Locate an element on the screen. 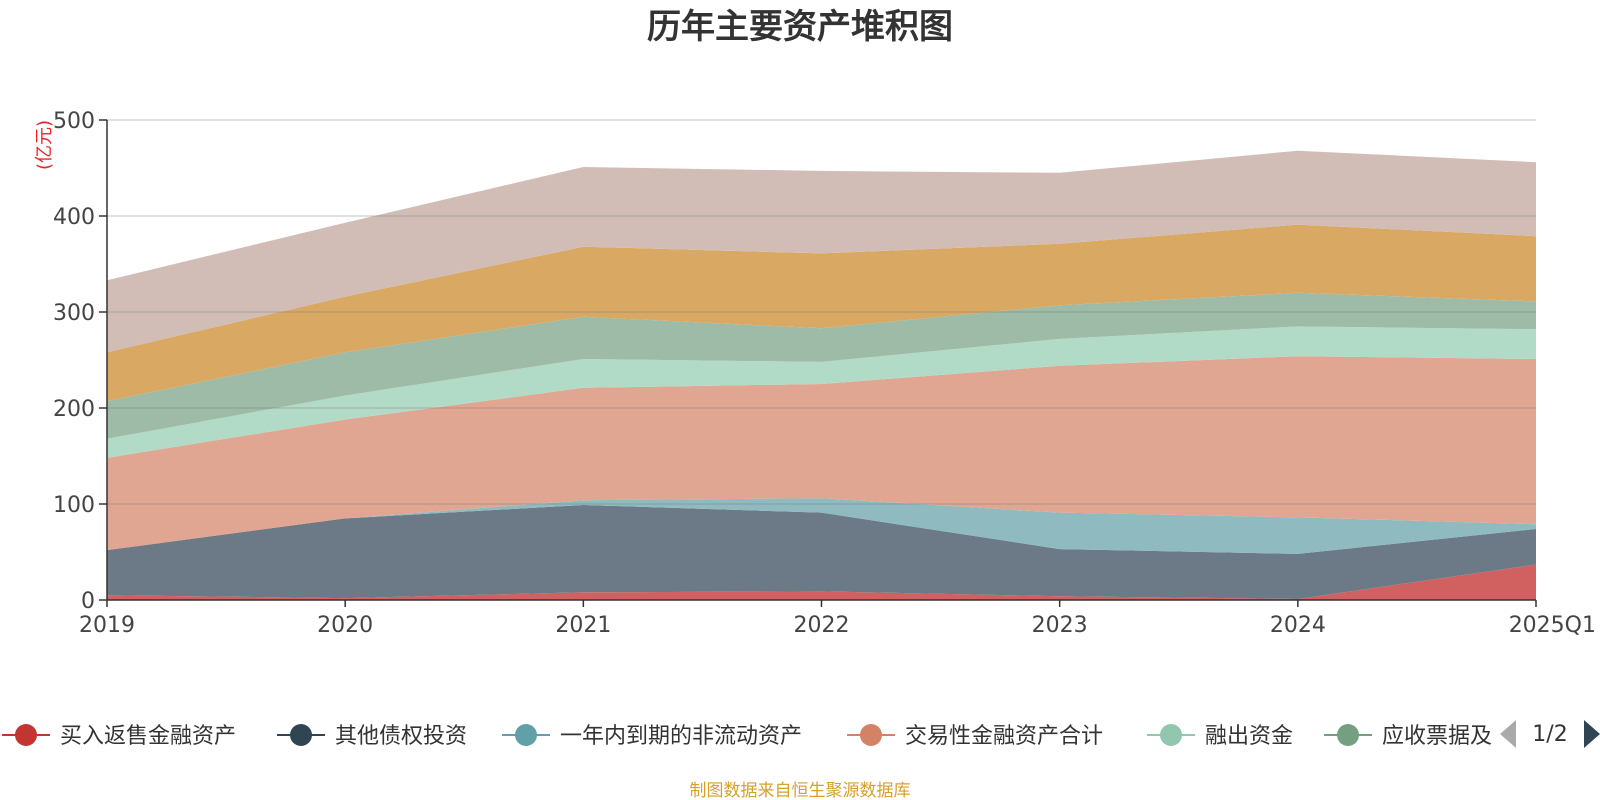 This screenshot has width=1600, height=800. y-tick-label: 0 is located at coordinates (88, 601).